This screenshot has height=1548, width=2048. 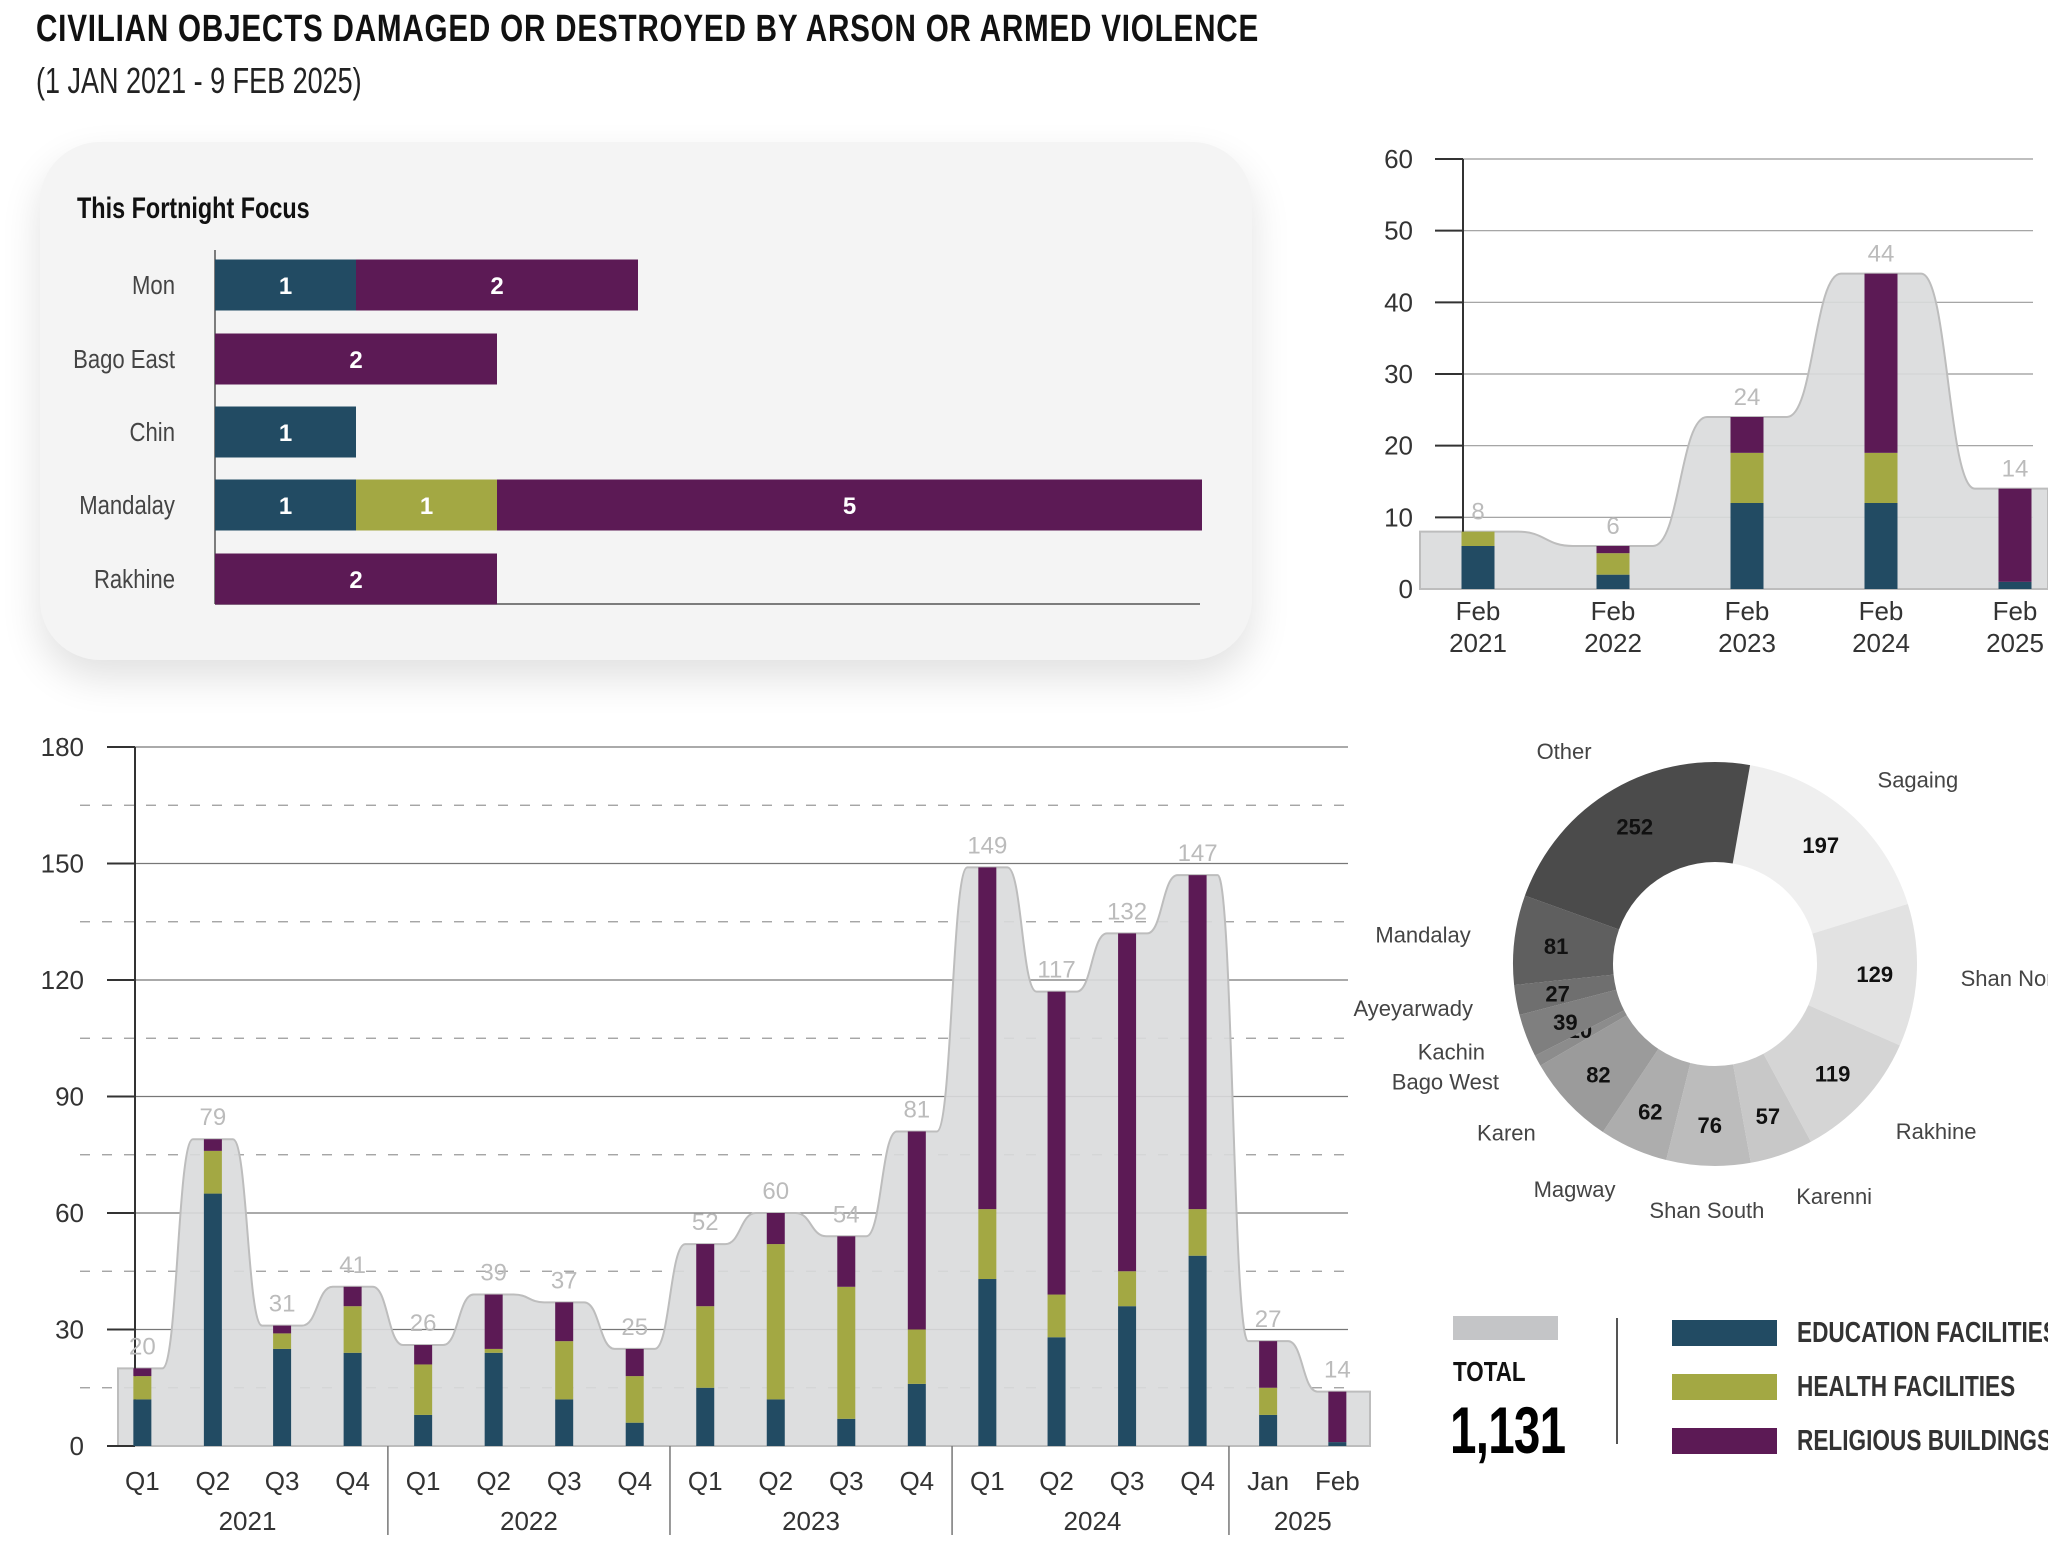 What do you see at coordinates (529, 1521) in the screenshot?
I see `x-group-label: 2022` at bounding box center [529, 1521].